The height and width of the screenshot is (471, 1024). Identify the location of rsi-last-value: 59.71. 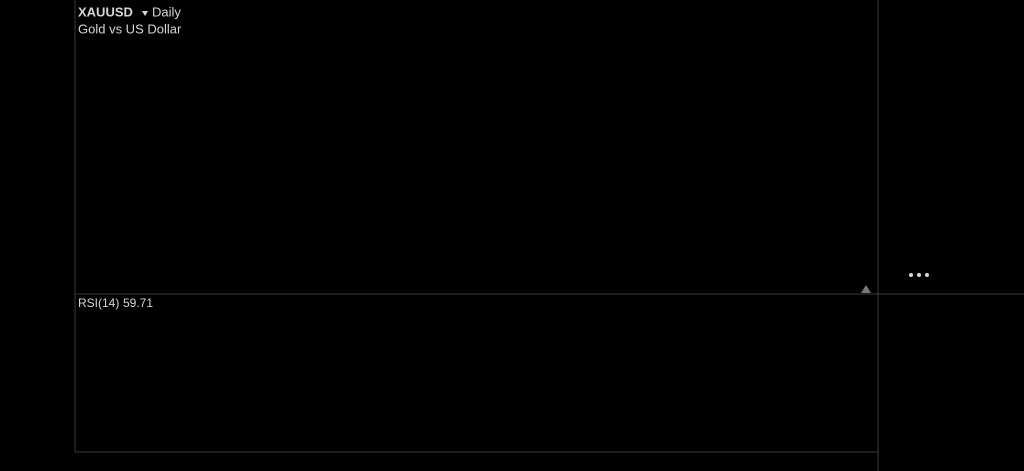
(138, 303).